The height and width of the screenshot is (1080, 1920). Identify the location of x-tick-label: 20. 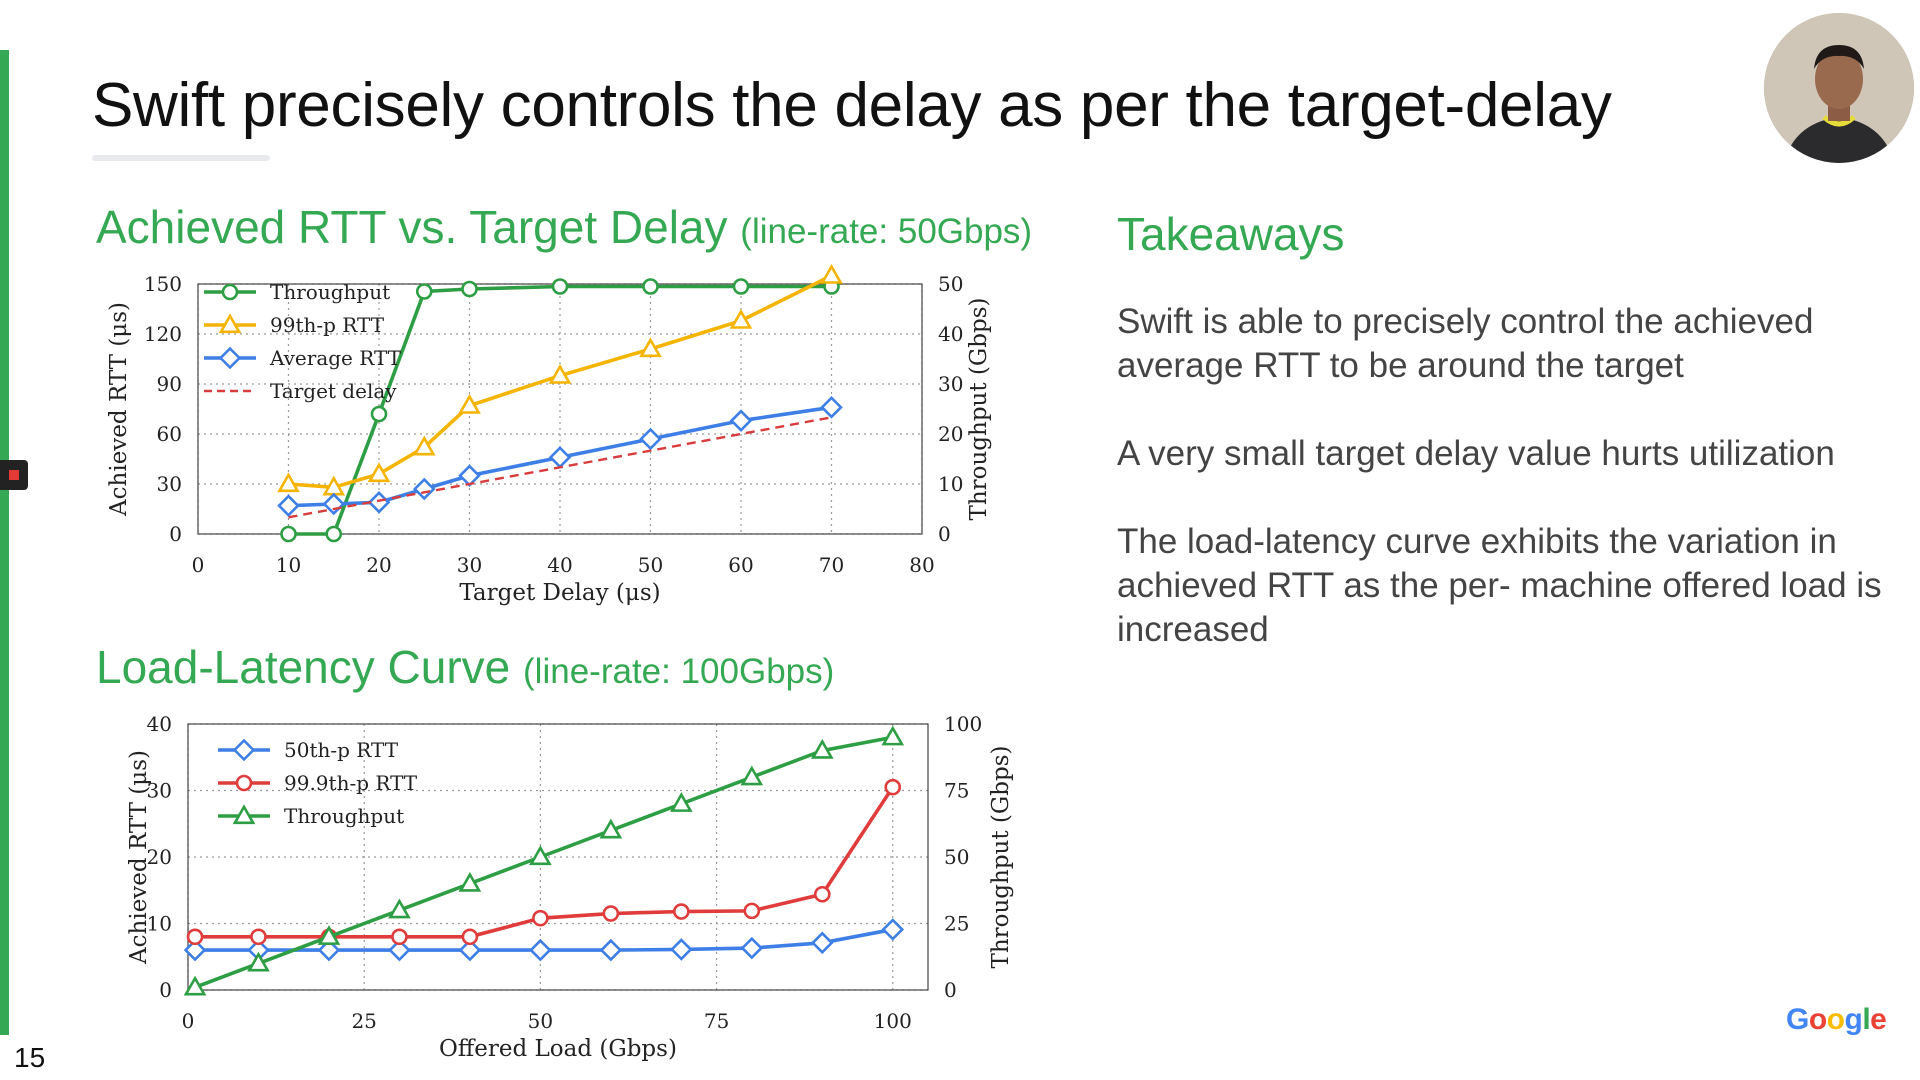
(378, 565).